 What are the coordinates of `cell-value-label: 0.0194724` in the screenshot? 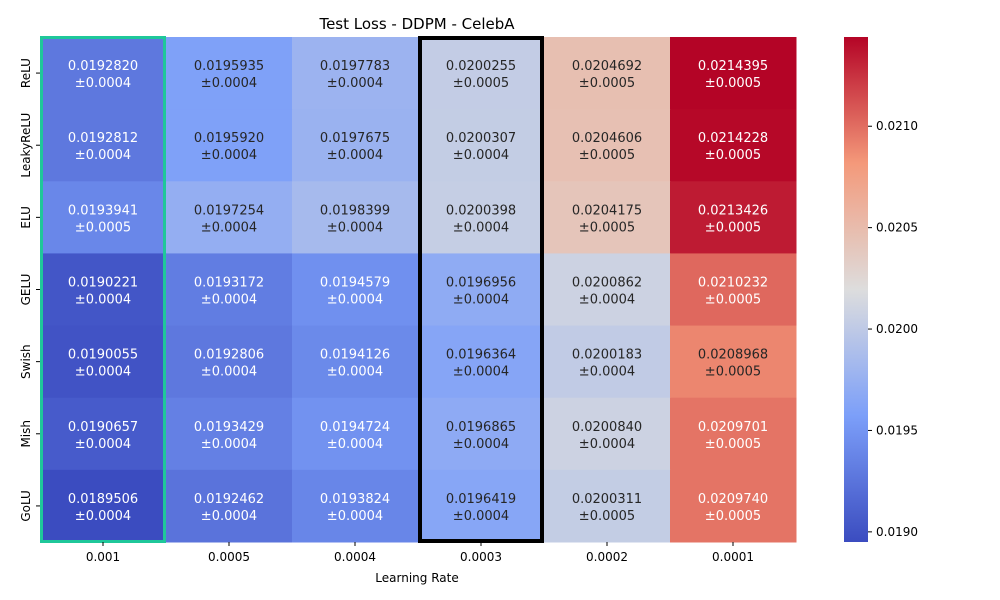 It's located at (355, 427).